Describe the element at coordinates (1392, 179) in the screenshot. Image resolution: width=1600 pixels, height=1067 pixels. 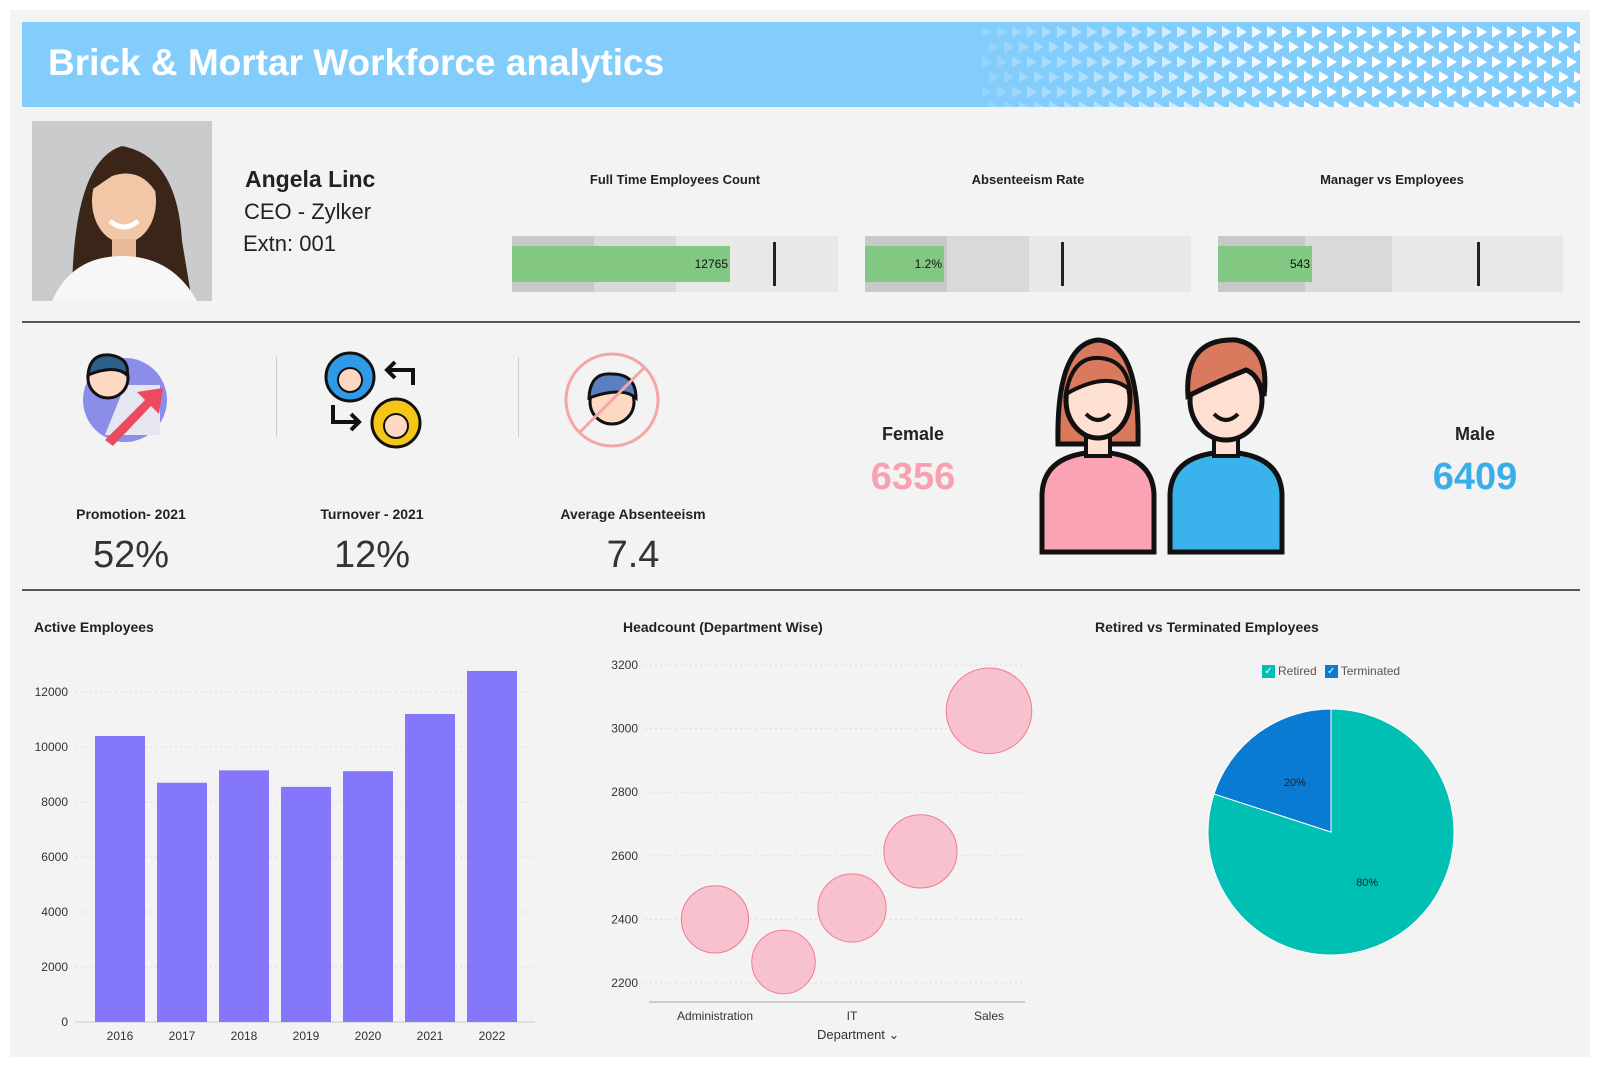
I see `bullet-title-manager: Manager vs Employees` at that location.